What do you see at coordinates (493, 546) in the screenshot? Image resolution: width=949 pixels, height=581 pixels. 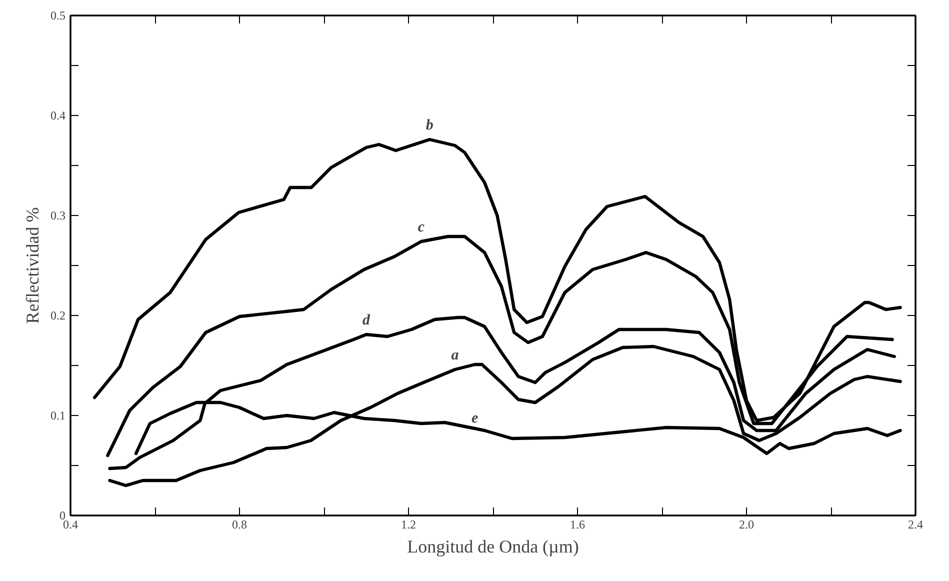 I see `x-axis-title: Longitud de Onda (µm)` at bounding box center [493, 546].